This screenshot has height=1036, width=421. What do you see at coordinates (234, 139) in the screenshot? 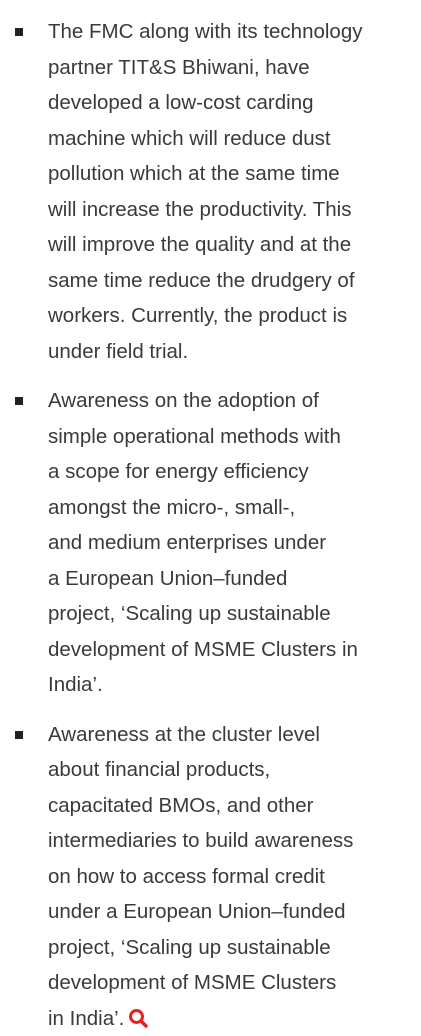
I see `text-line: machine which will reduce dust` at bounding box center [234, 139].